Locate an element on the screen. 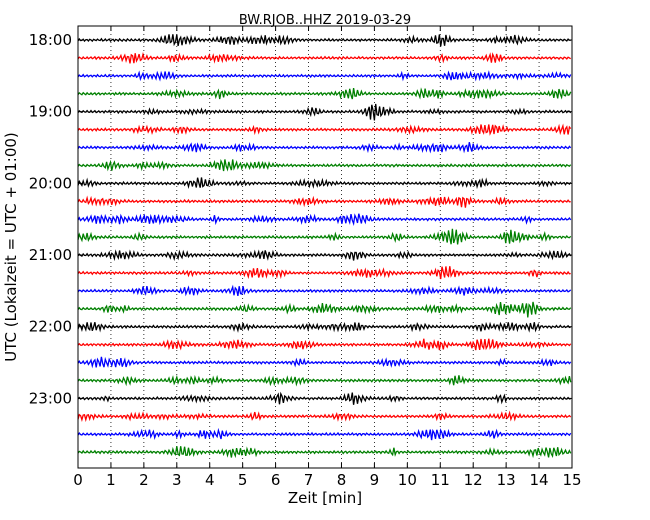 The height and width of the screenshot is (520, 650). x-tick-label: 5 is located at coordinates (243, 480).